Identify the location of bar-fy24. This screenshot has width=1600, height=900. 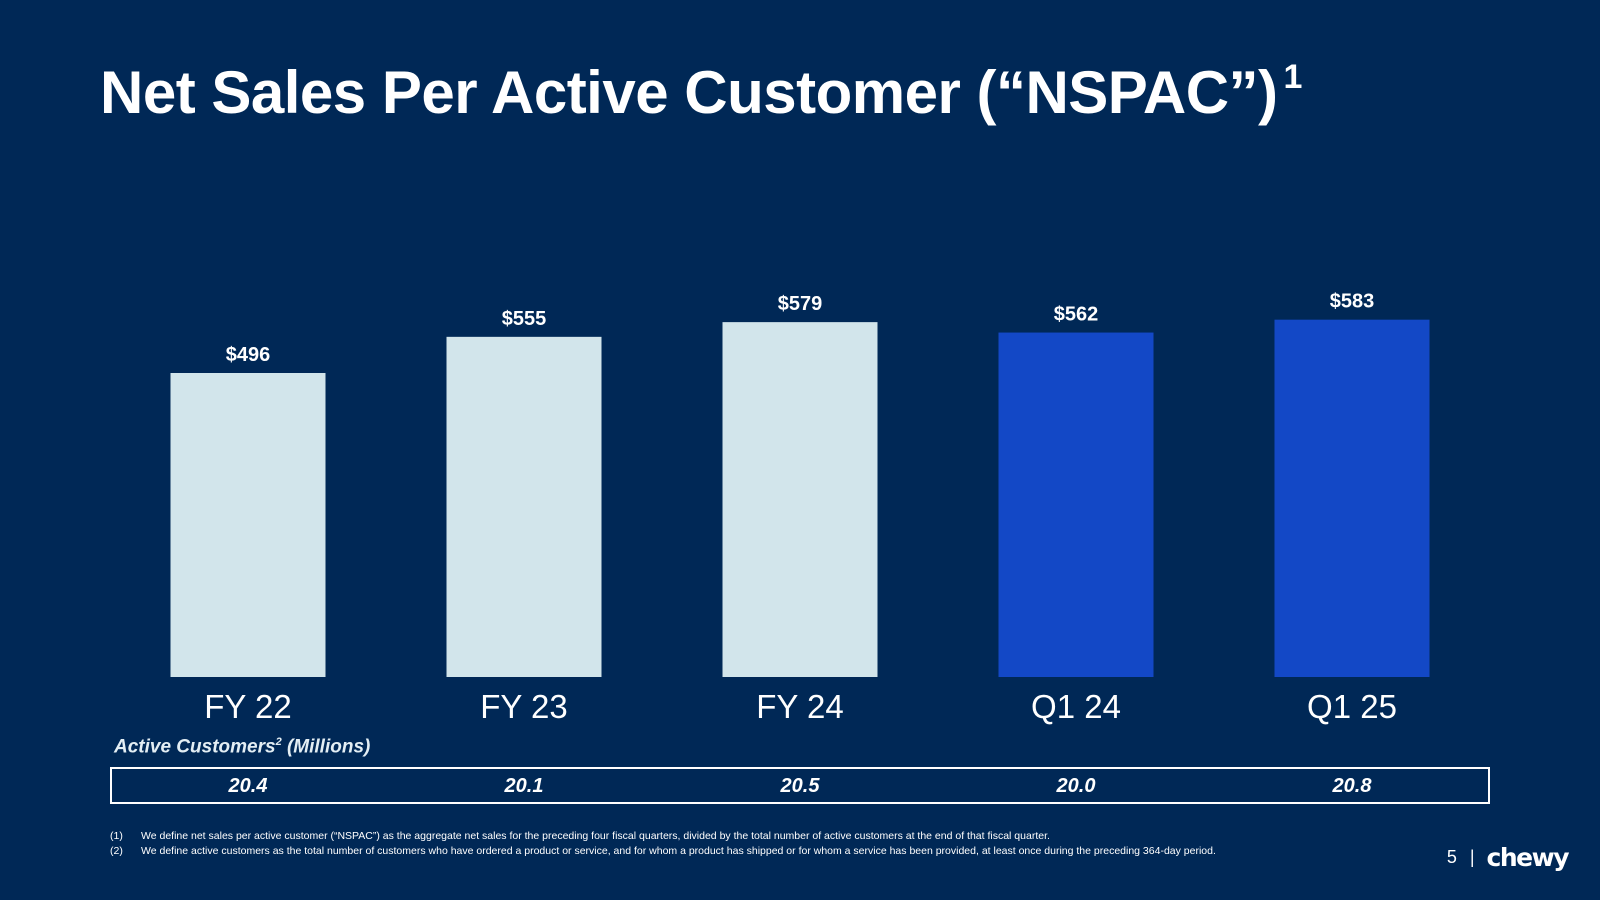
(800, 499).